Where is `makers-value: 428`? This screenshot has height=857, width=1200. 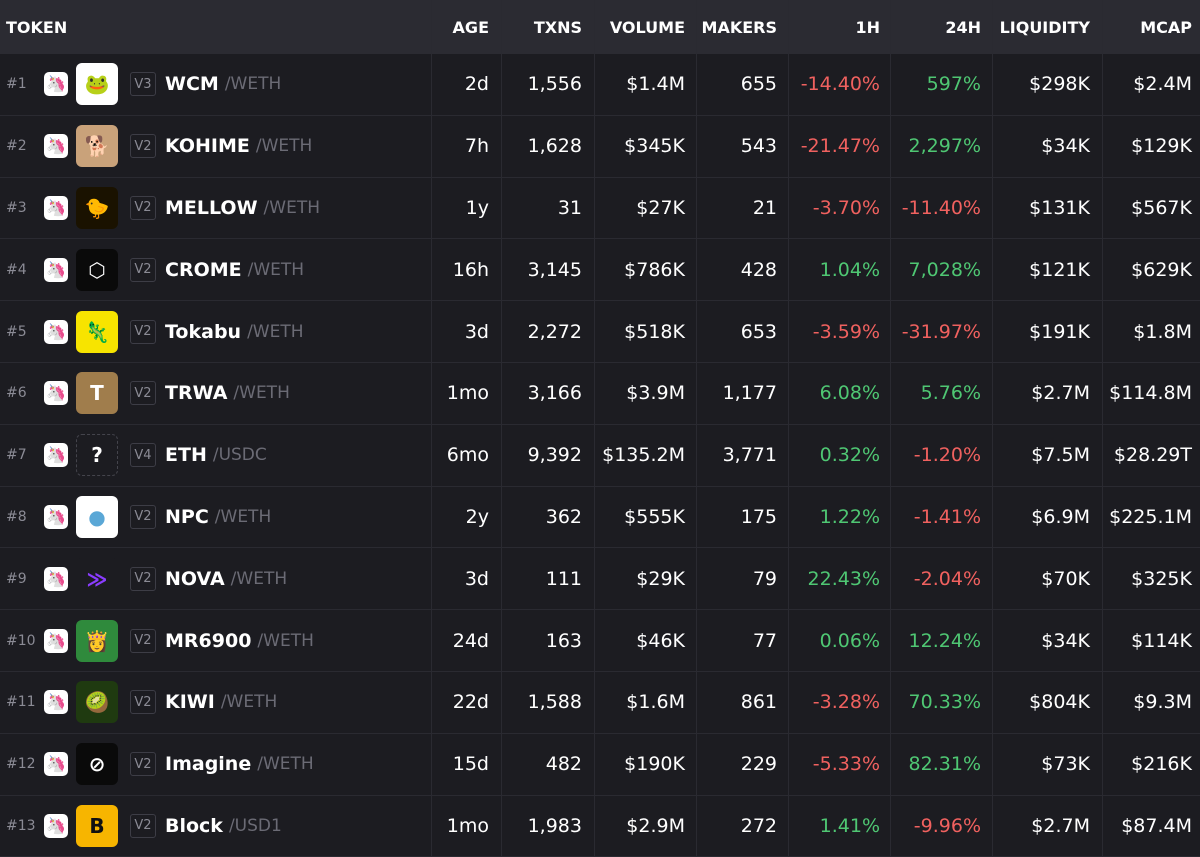 makers-value: 428 is located at coordinates (742, 270).